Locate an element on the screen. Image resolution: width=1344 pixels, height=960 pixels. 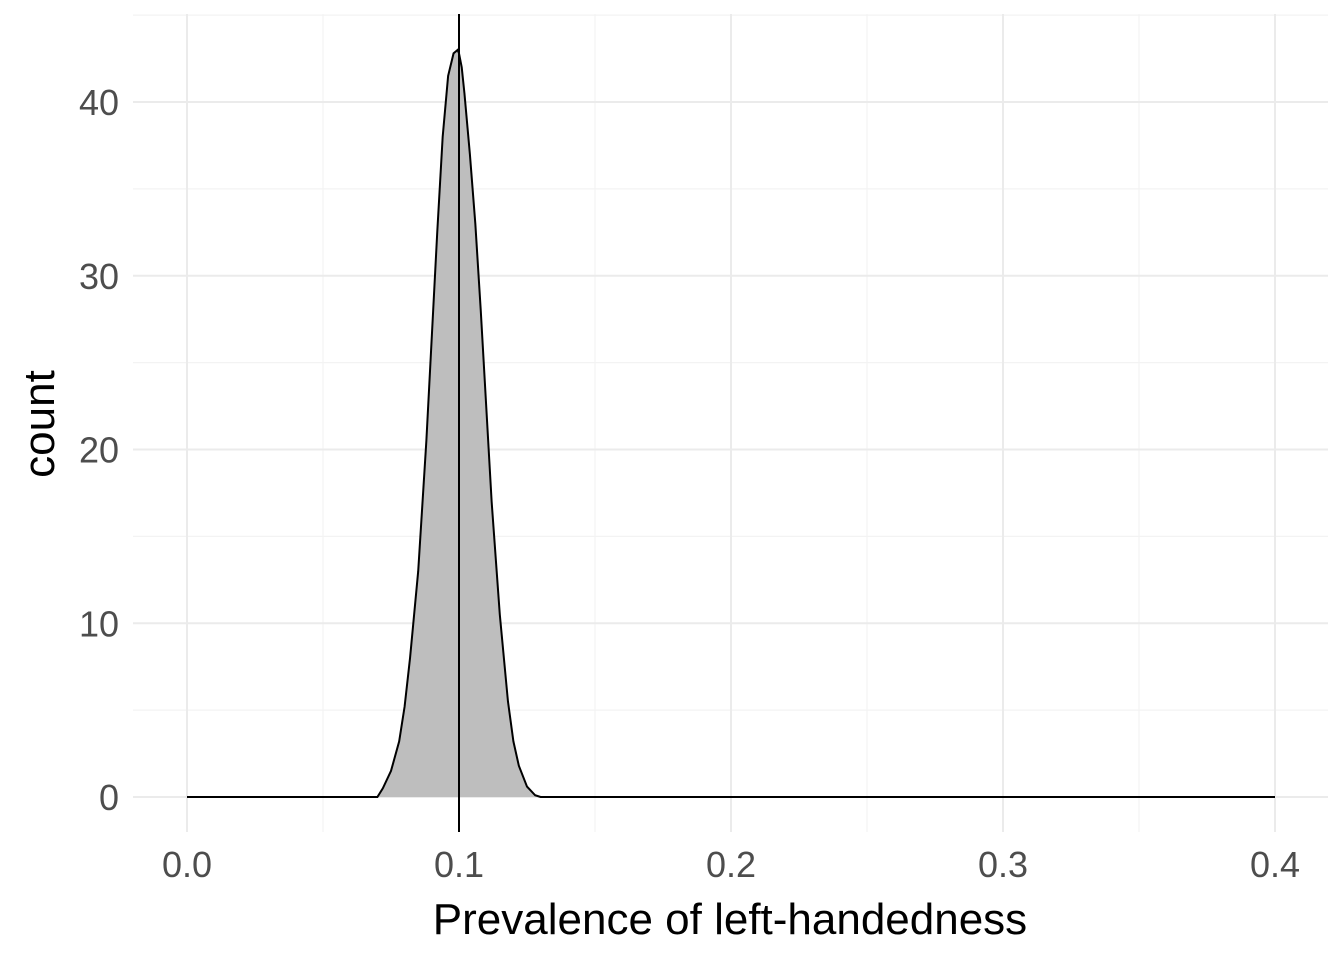
y-tick-label: 0 is located at coordinates (109, 797).